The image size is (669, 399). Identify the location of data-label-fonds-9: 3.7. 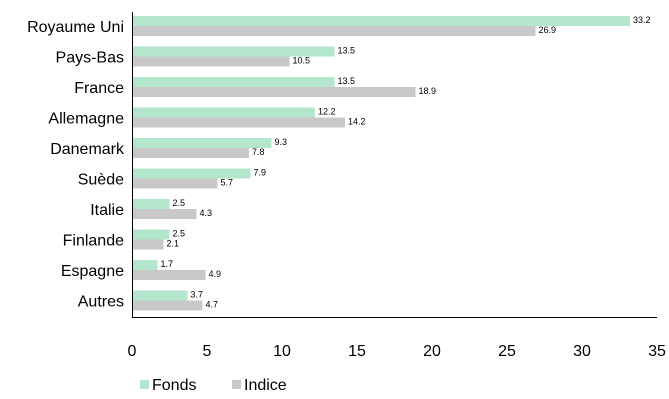
(197, 295).